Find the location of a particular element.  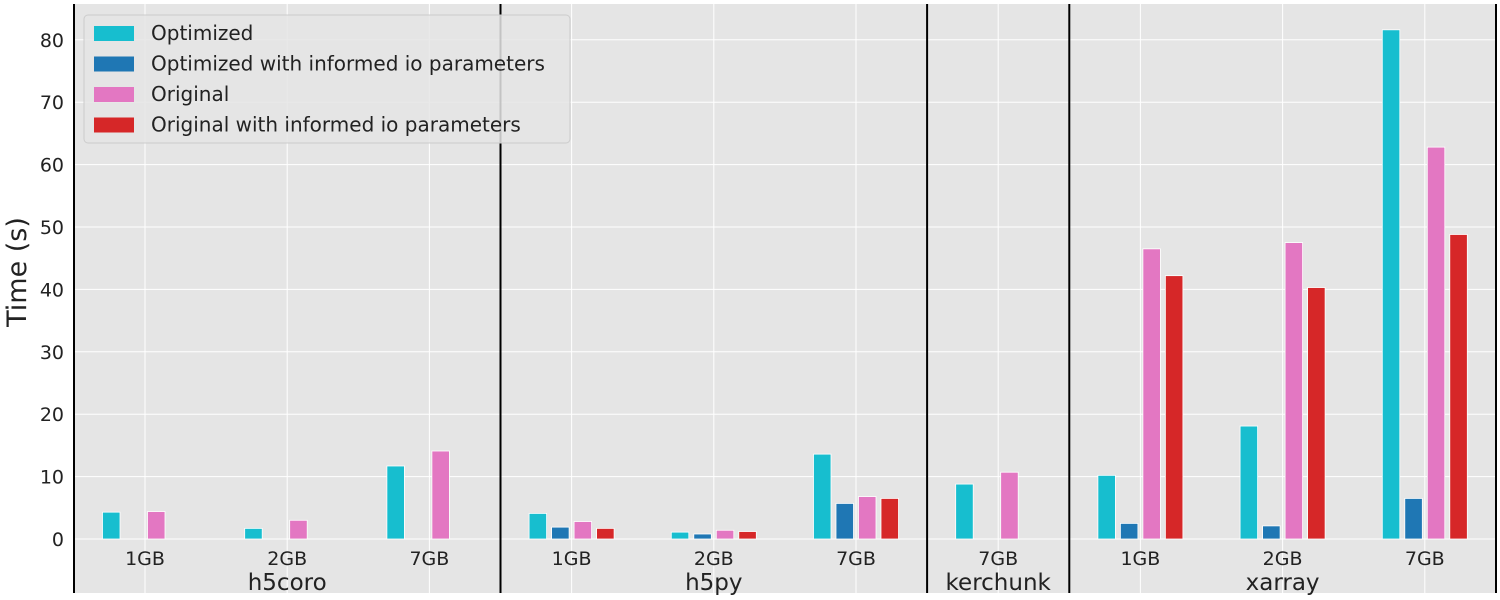

y-tick-label: 10 is located at coordinates (52, 478).